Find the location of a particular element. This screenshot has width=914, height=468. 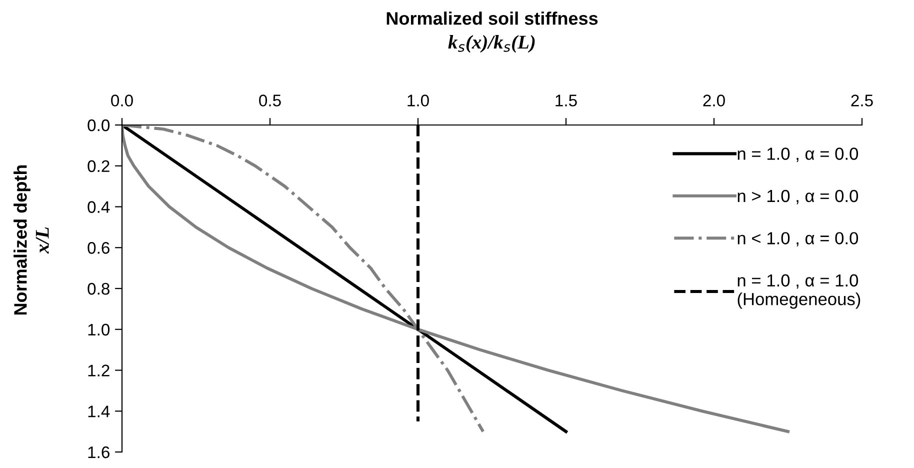

x-tick-label: 1.5 is located at coordinates (566, 100).